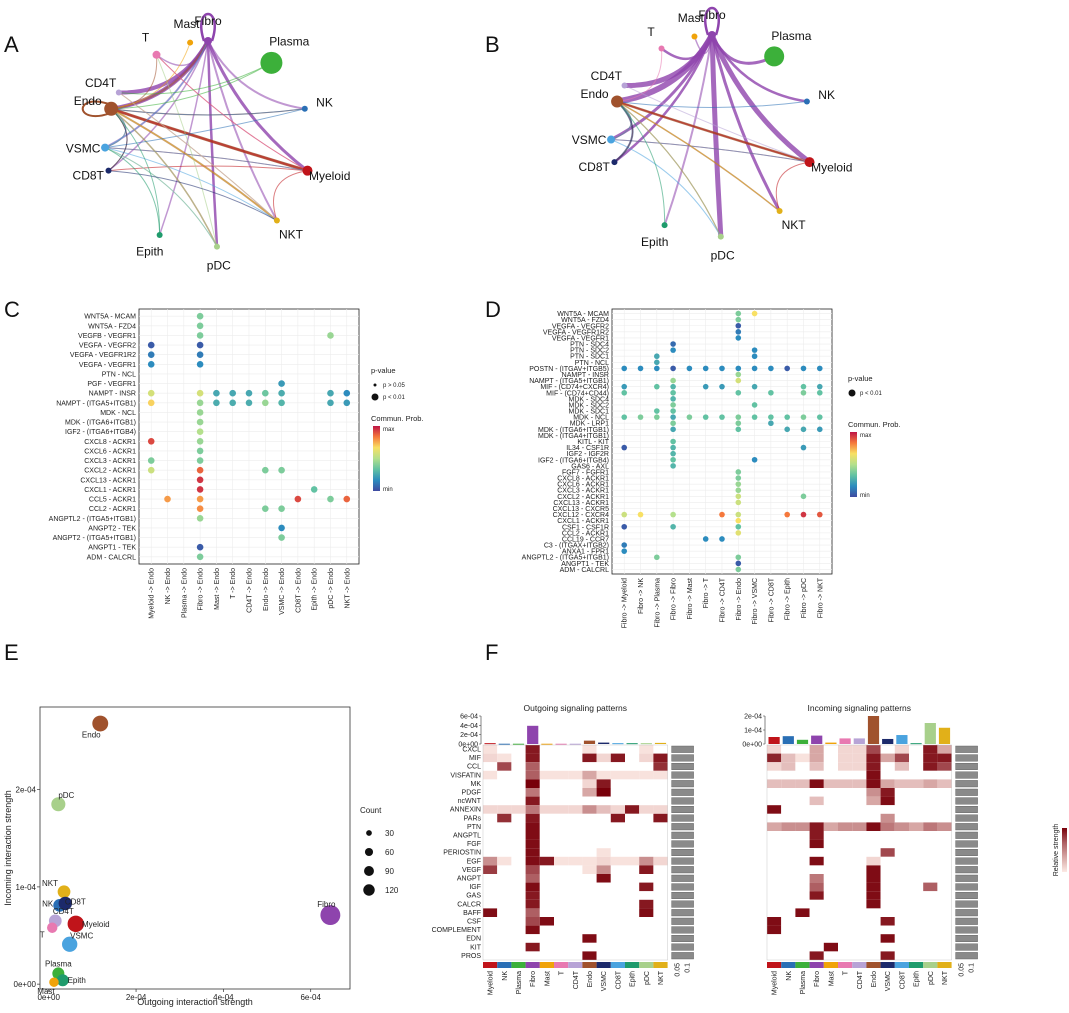 Image resolution: width=1069 pixels, height=1013 pixels. Describe the element at coordinates (657, 603) in the screenshot. I see `col-label: Fibro -> Plasma` at that location.